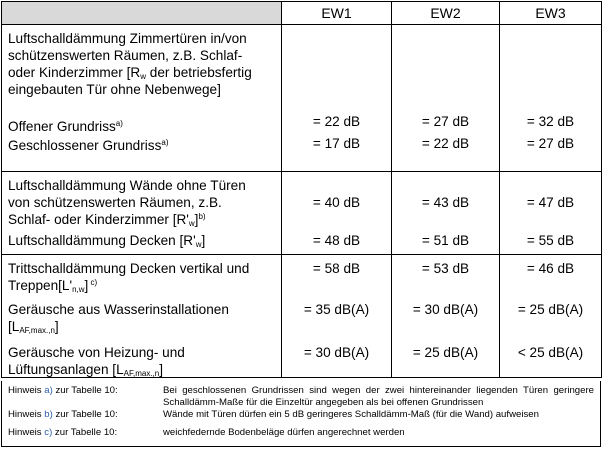  Describe the element at coordinates (445, 268) in the screenshot. I see `impact-ew2: = 53 dB` at that location.